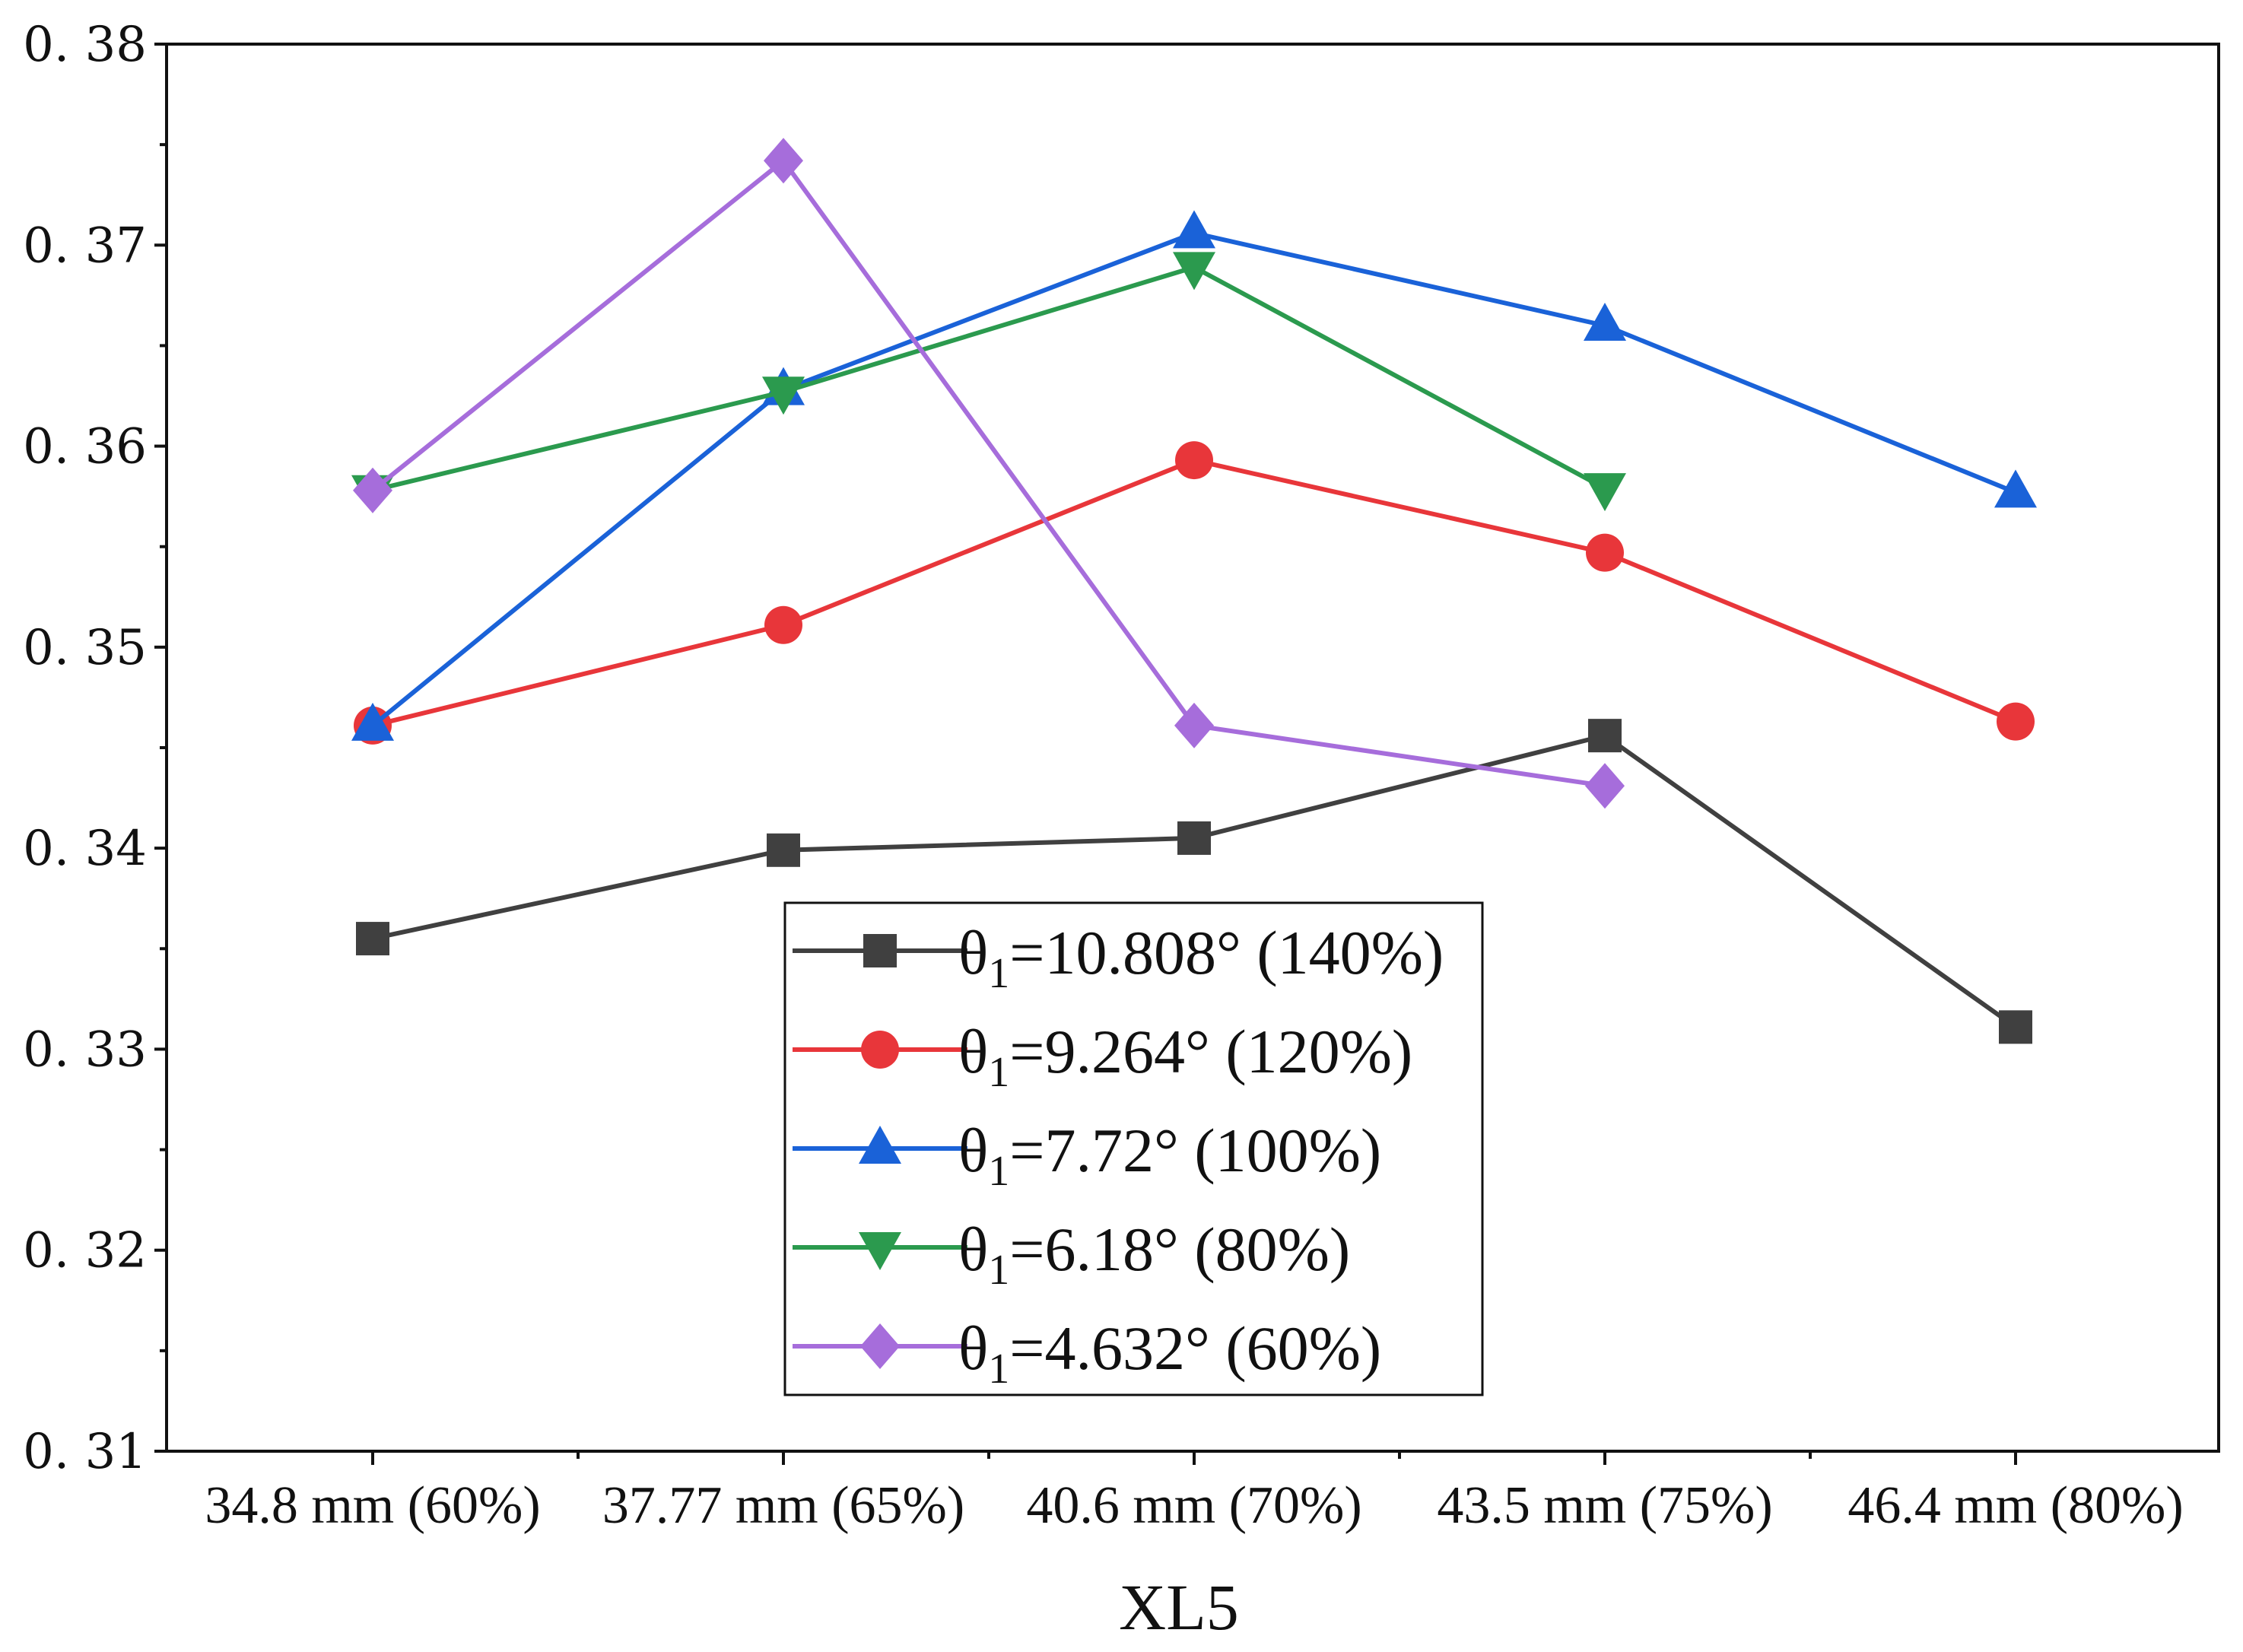  What do you see at coordinates (85, 648) in the screenshot?
I see `y-tick-label: 0. 35` at bounding box center [85, 648].